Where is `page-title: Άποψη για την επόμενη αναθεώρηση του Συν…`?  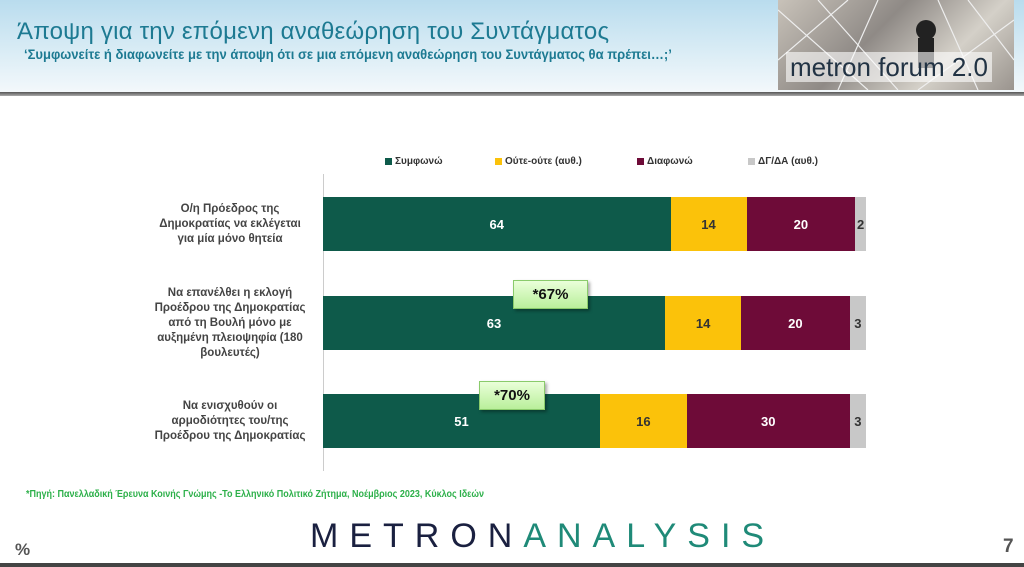
page-title: Άποψη για την επόμενη αναθεώρηση του Συν… is located at coordinates (313, 31).